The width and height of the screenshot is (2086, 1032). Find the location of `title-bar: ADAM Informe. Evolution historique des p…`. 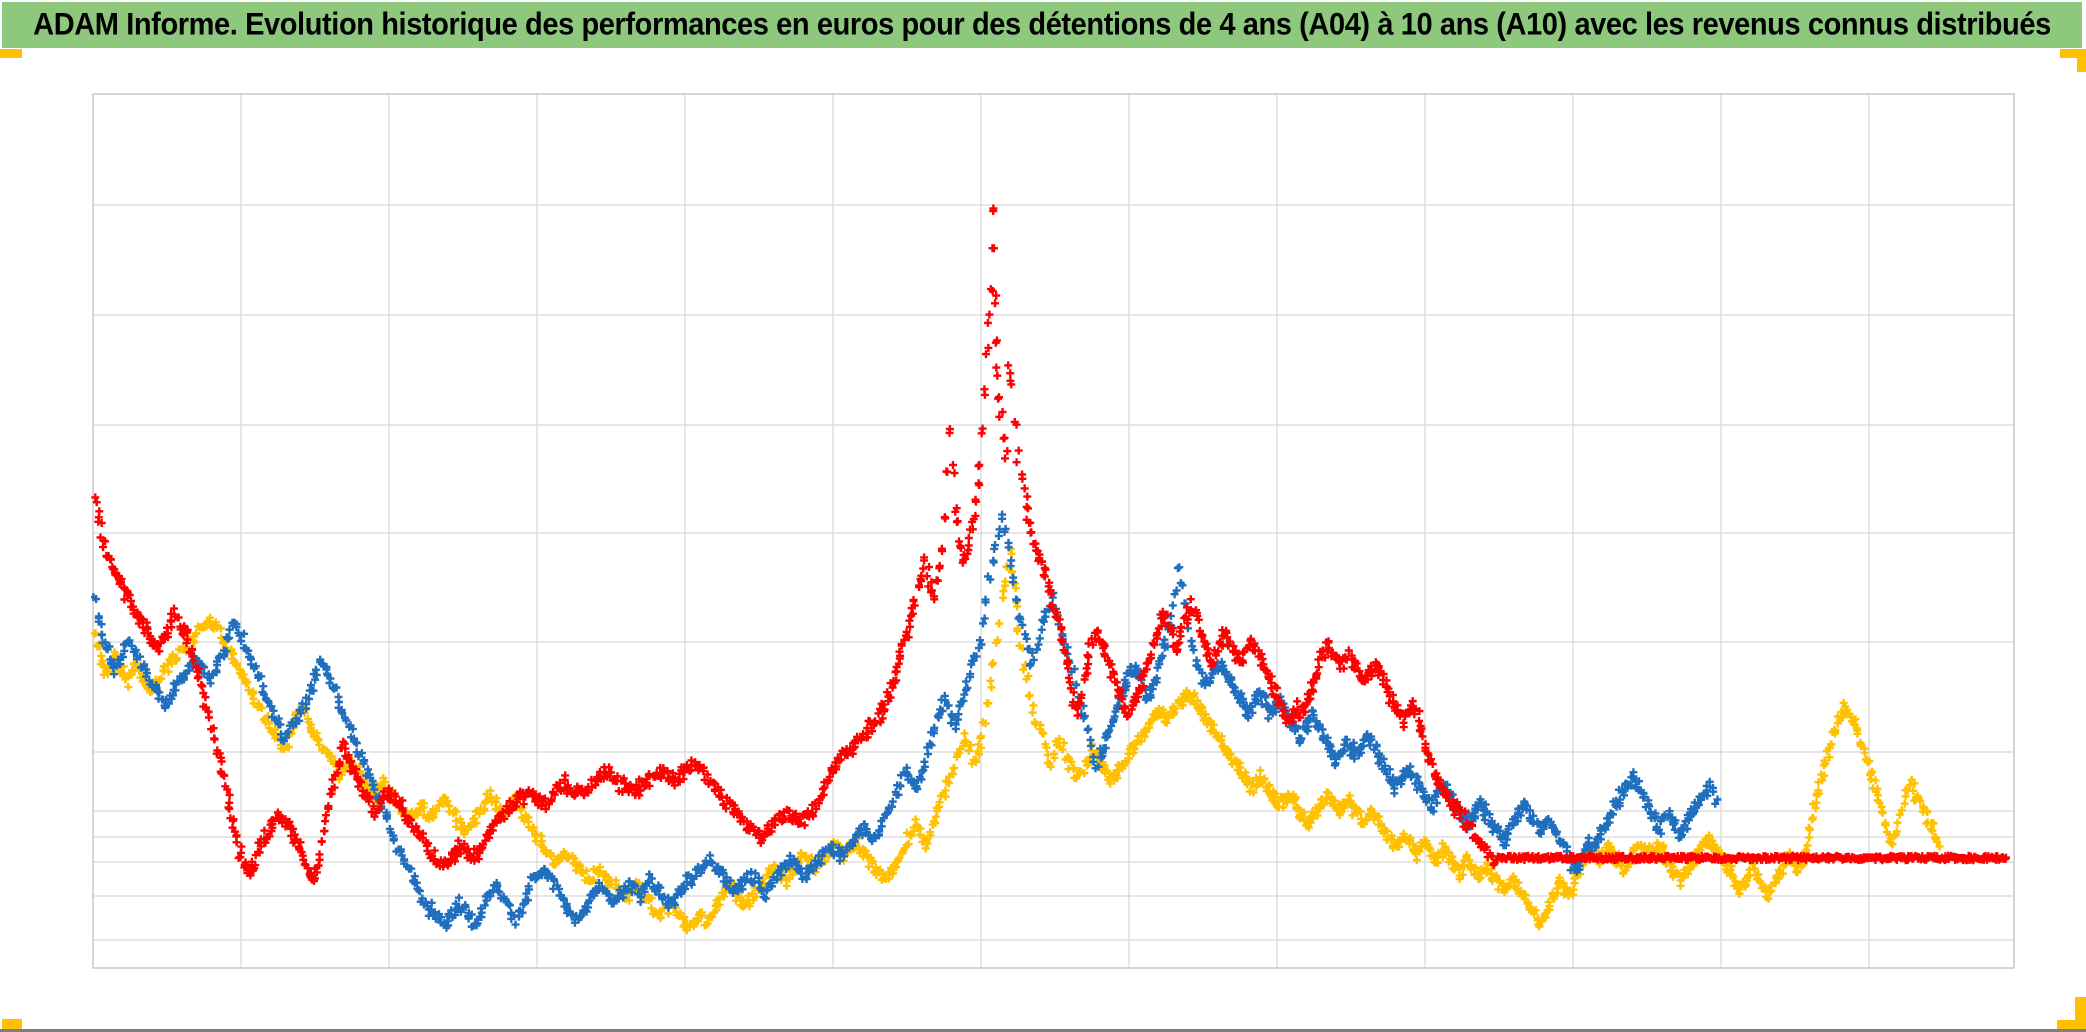

title-bar: ADAM Informe. Evolution historique des p… is located at coordinates (1042, 25).